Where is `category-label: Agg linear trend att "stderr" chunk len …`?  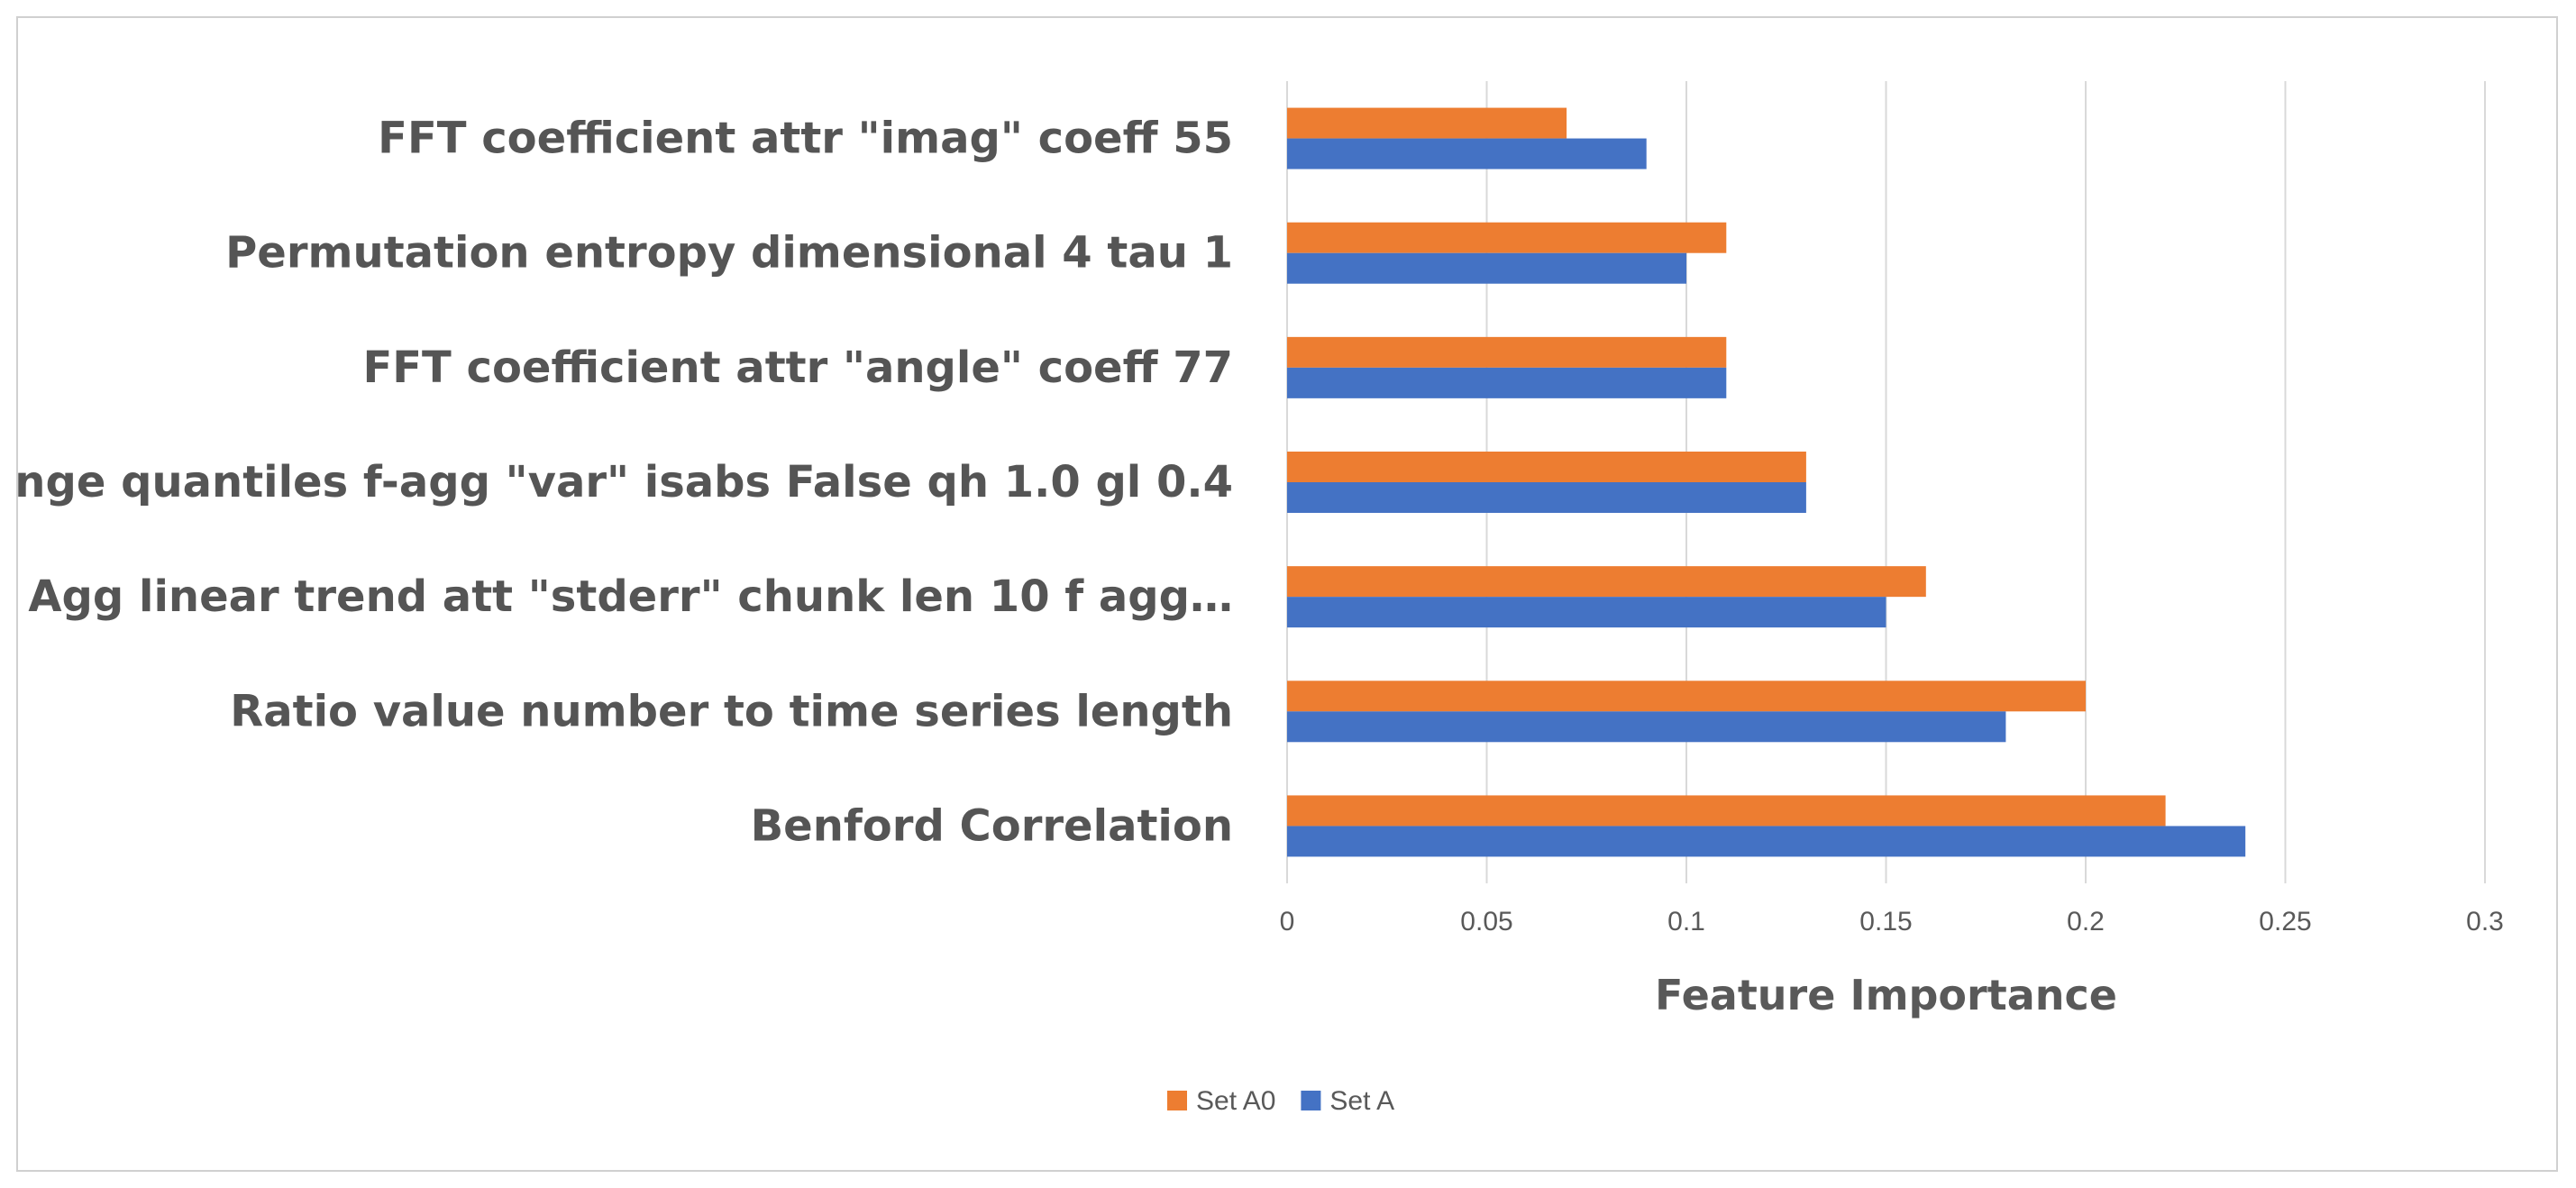 category-label: Agg linear trend att "stderr" chunk len … is located at coordinates (630, 596).